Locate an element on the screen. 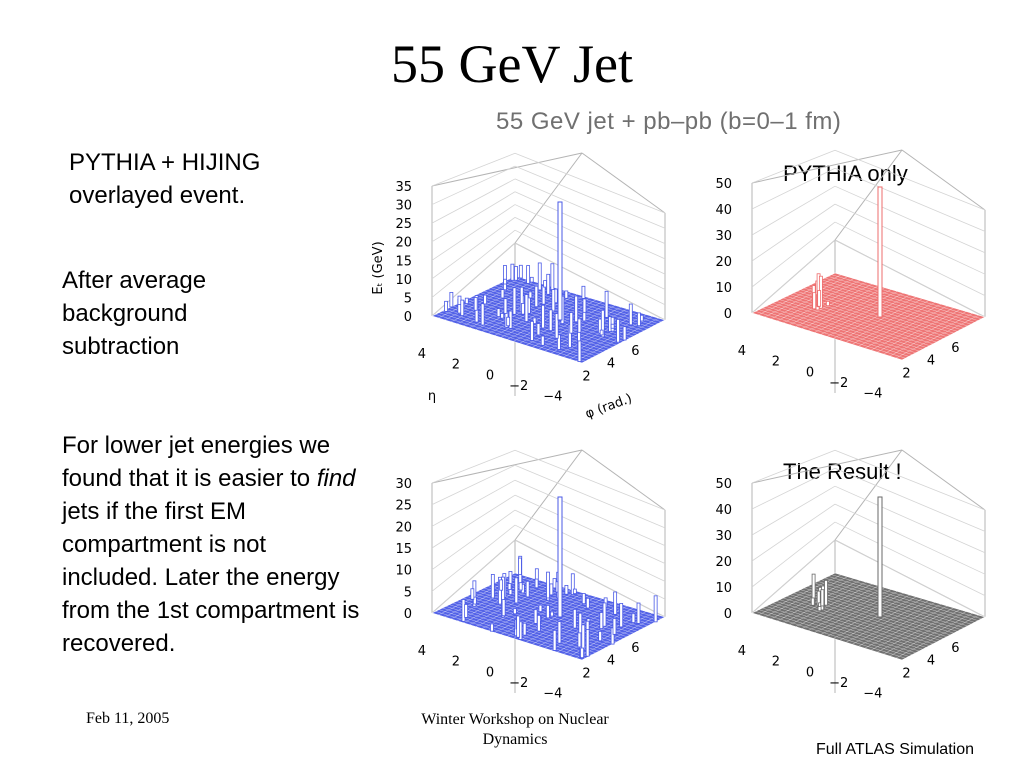 Image resolution: width=1024 pixels, height=768 pixels. eta-tick-label: 4 is located at coordinates (422, 651).